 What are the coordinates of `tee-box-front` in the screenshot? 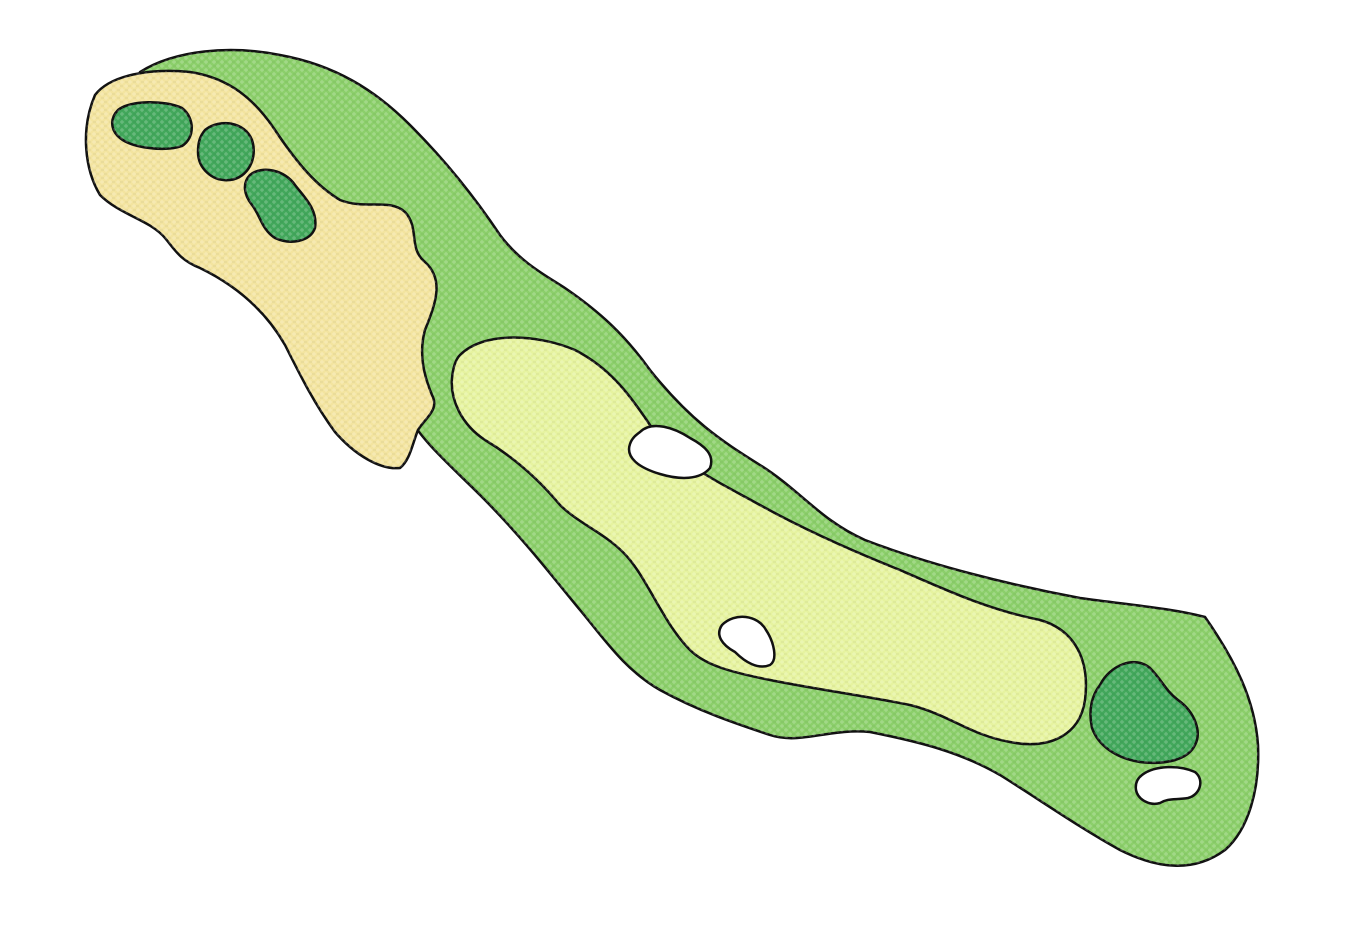 It's located at (280, 205).